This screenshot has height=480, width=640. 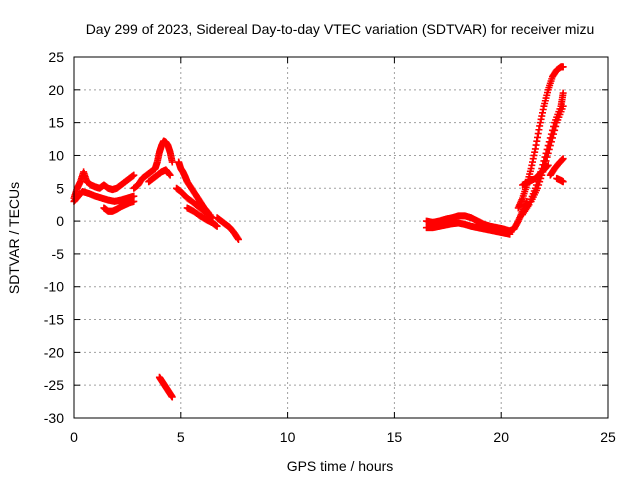 What do you see at coordinates (395, 437) in the screenshot?
I see `x-tick-label: 15` at bounding box center [395, 437].